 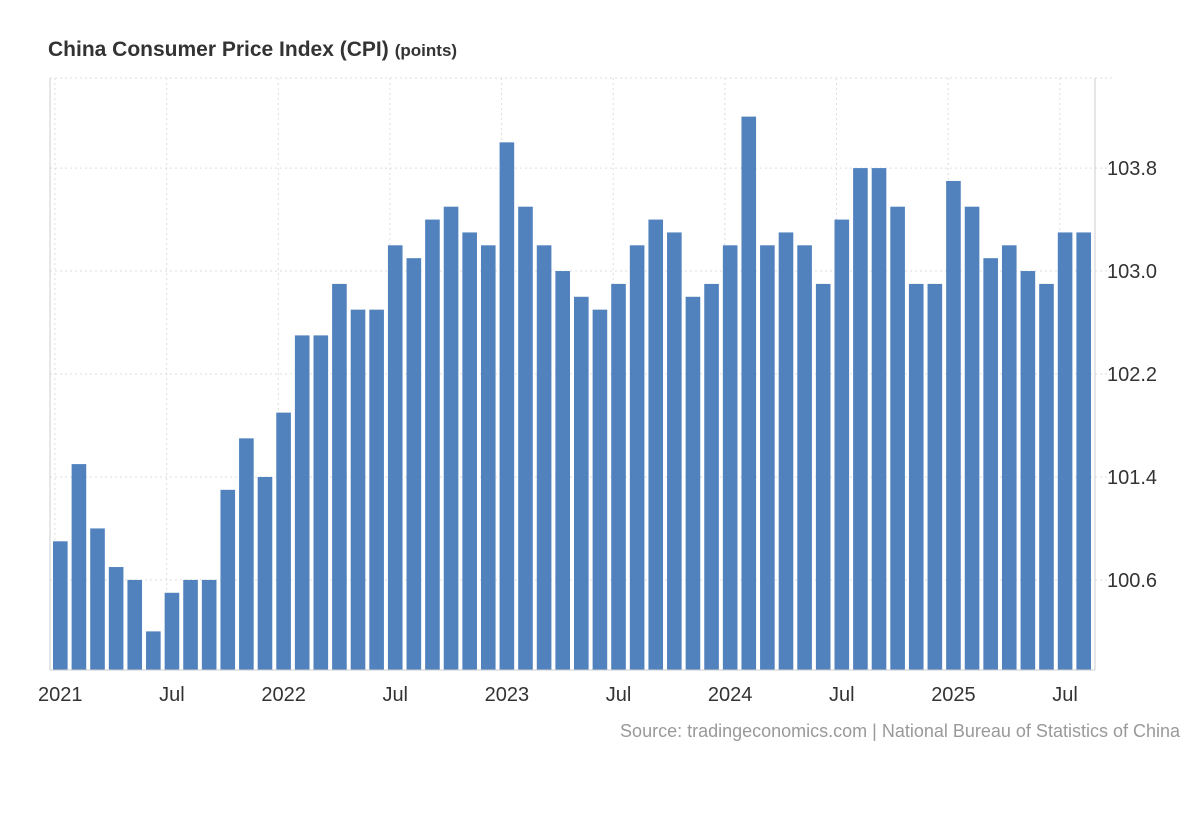 I want to click on bar: Aug 2022: 103.1, so click(x=414, y=464).